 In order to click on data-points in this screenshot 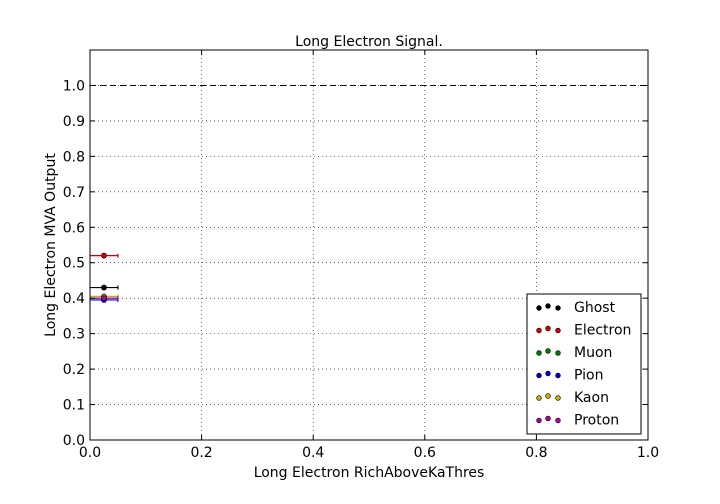, I will do `click(104, 277)`.